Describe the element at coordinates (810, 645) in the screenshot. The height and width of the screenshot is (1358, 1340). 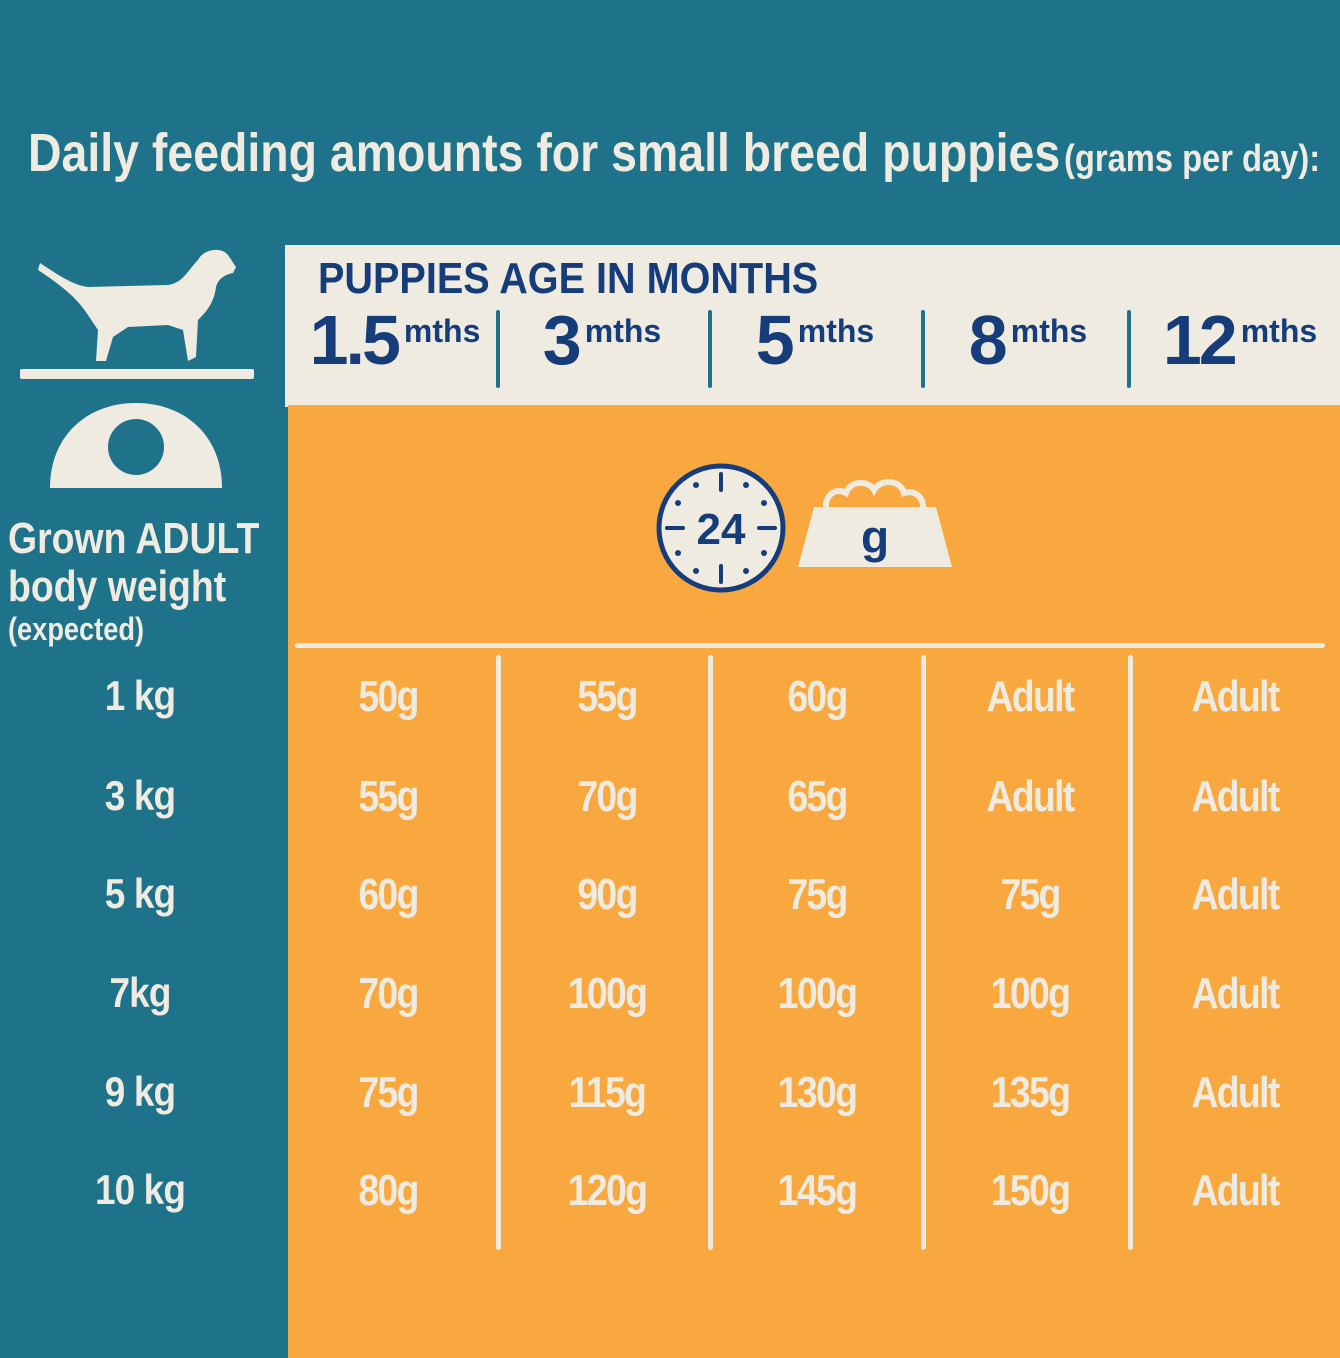
I see `table-divider` at that location.